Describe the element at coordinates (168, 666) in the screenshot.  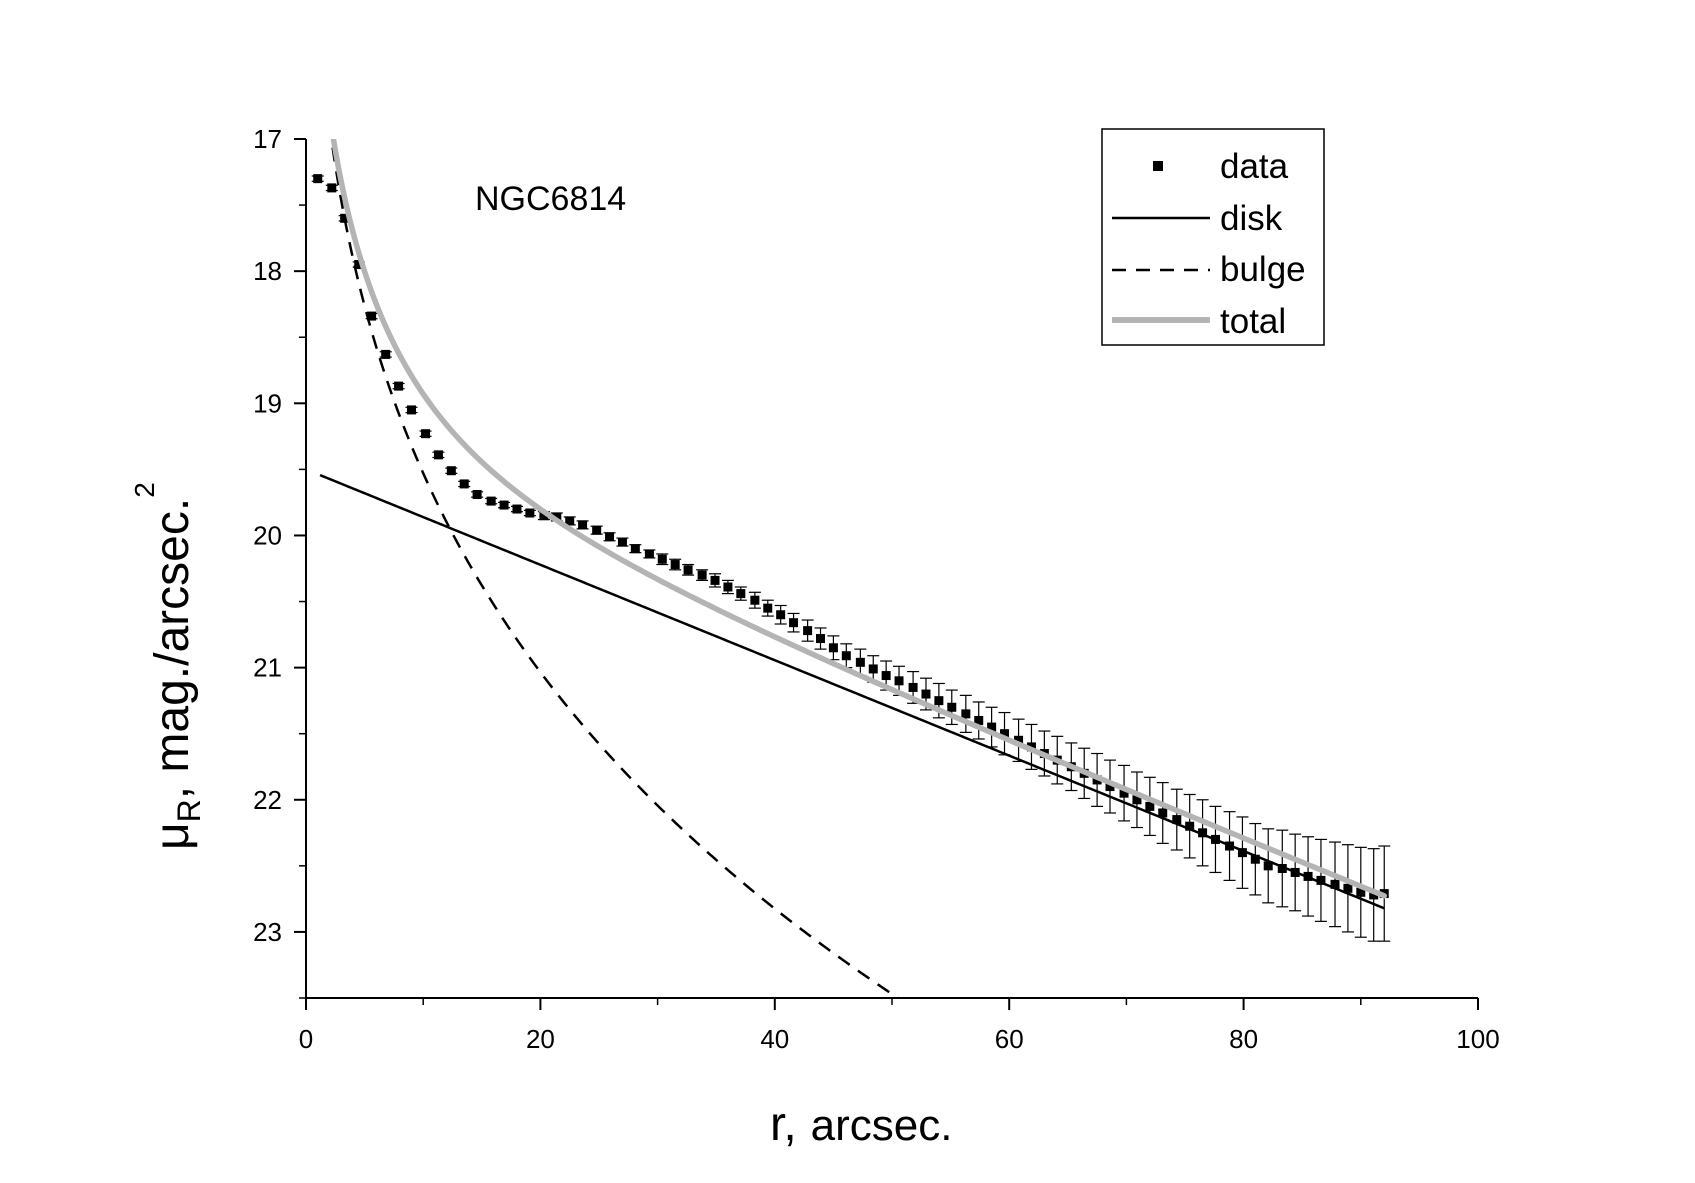
I see `y-axis-label: μR, mag./arcsec.2` at that location.